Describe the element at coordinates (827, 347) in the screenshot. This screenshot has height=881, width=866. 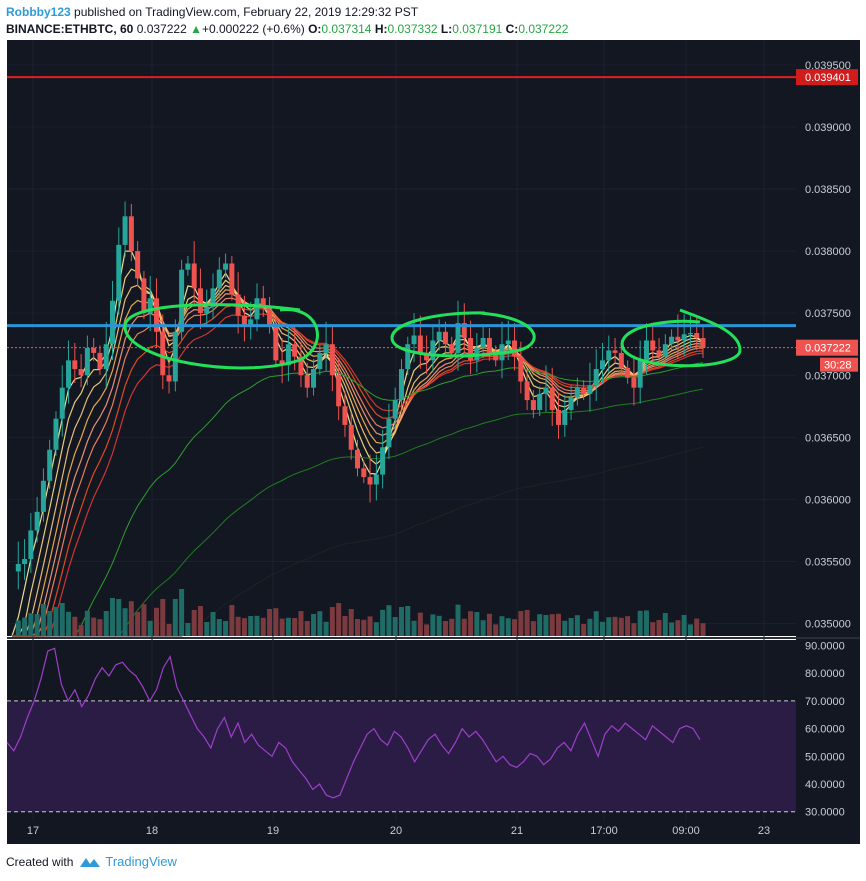
I see `last-price-label-bg` at that location.